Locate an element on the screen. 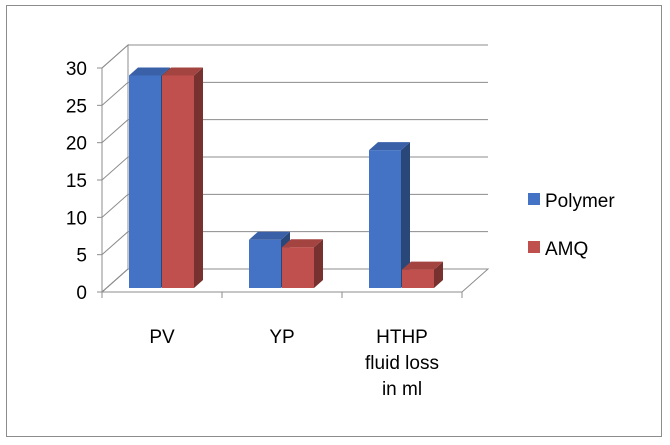  y-tick-label: 30 is located at coordinates (76, 69).